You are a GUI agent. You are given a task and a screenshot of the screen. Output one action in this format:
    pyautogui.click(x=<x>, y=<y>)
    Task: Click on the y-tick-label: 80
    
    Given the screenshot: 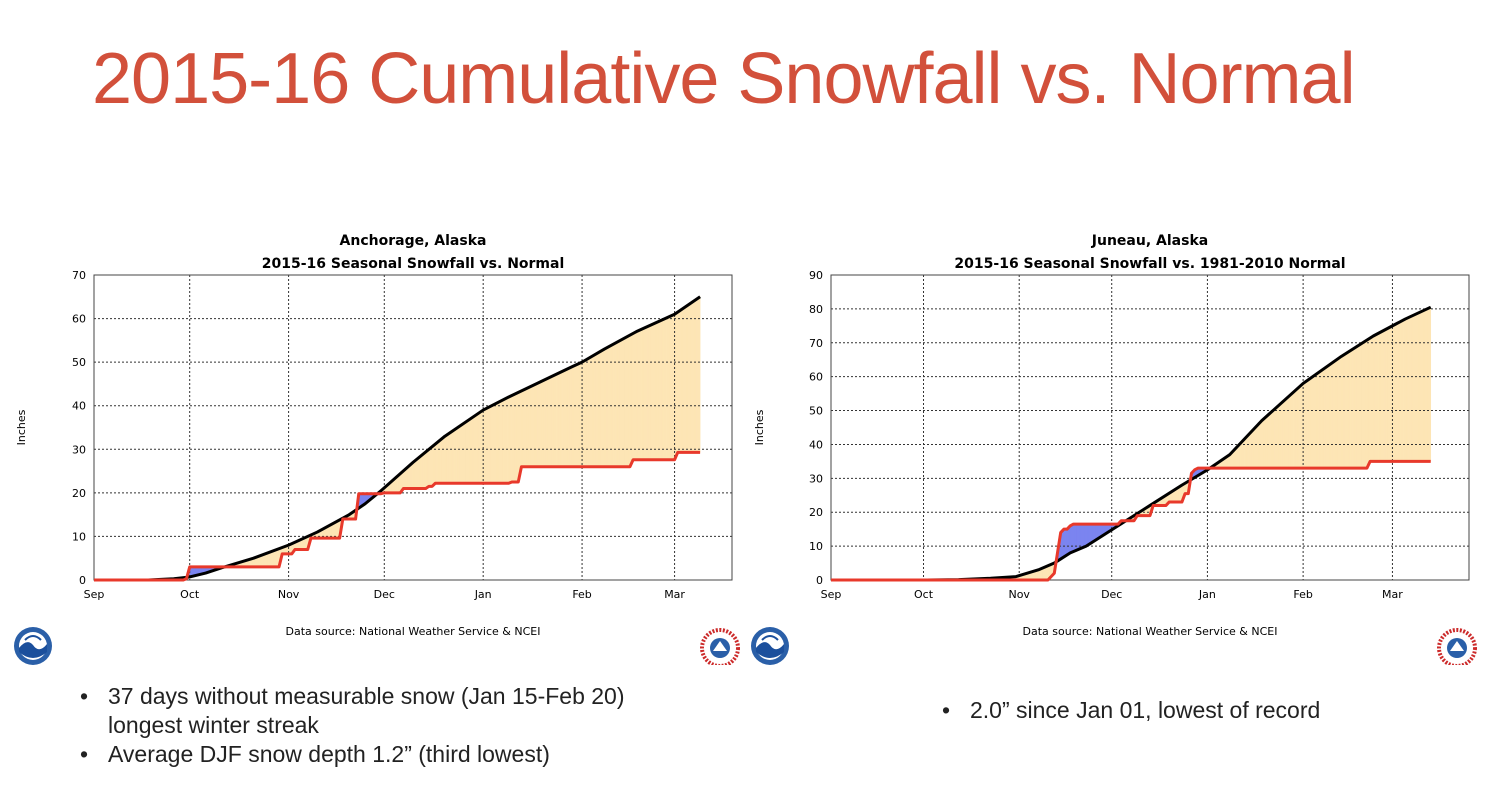 What is the action you would take?
    pyautogui.click(x=816, y=309)
    